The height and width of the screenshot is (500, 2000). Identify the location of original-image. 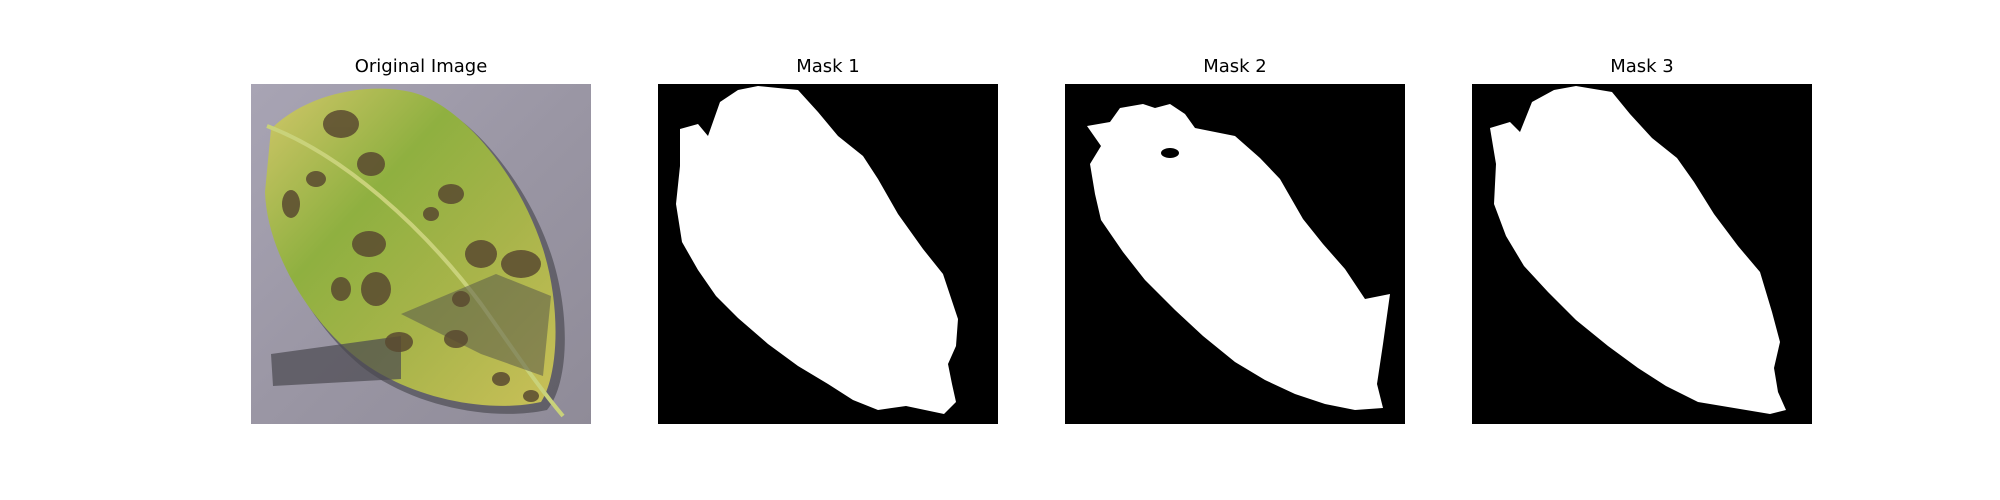
(421, 254).